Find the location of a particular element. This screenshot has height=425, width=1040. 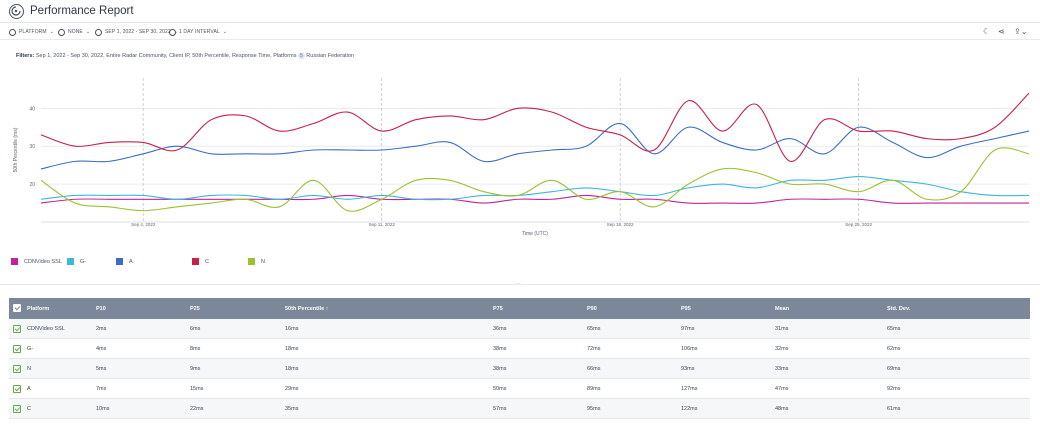

platform-dropdown: PLATFORM ⌄ is located at coordinates (31, 32).